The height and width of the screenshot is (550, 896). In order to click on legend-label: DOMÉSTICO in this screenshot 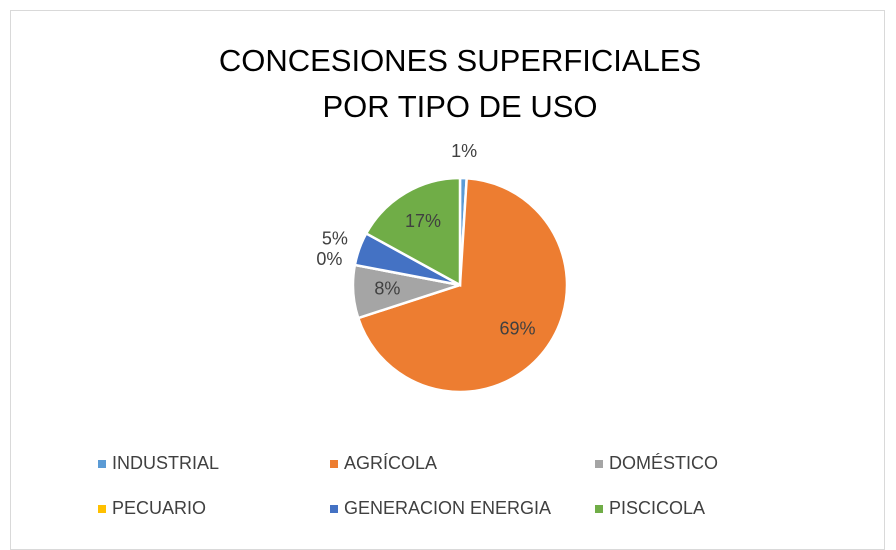, I will do `click(663, 463)`.